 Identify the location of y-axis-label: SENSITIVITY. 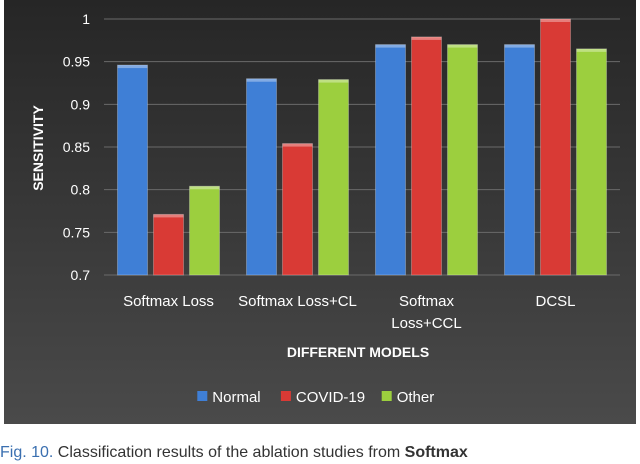
(38, 148).